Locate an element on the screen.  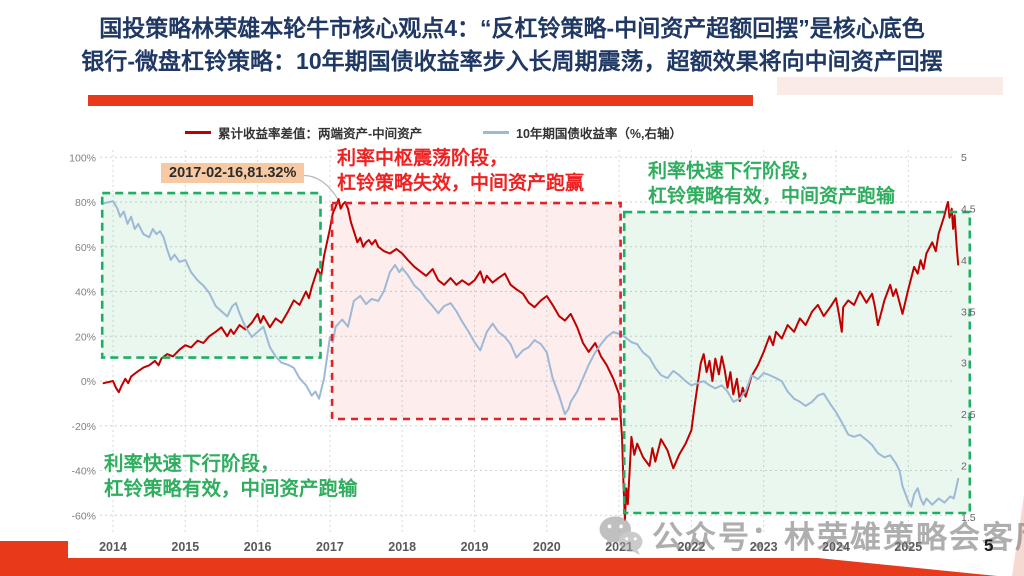
region-border-left-green is located at coordinates (211, 275).